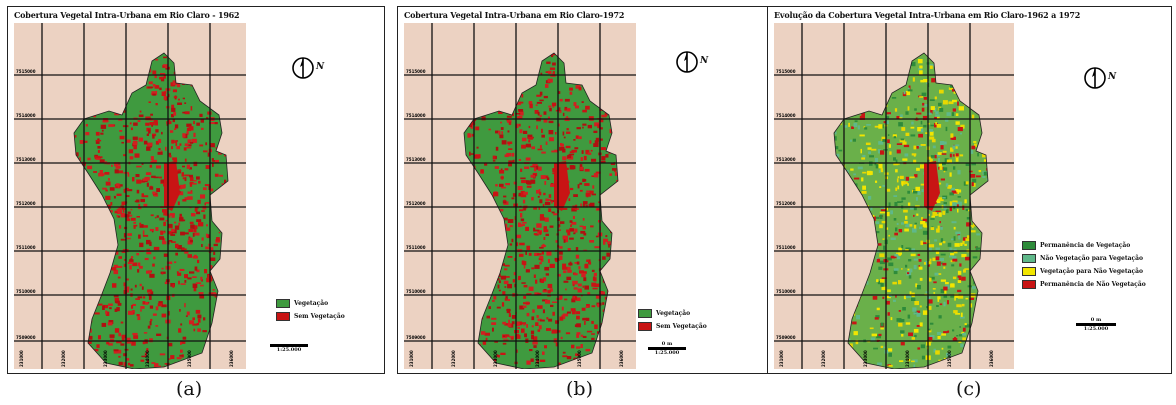 This screenshot has width=1176, height=405. What do you see at coordinates (579, 389) in the screenshot?
I see `caption-b: (b)` at bounding box center [579, 389].